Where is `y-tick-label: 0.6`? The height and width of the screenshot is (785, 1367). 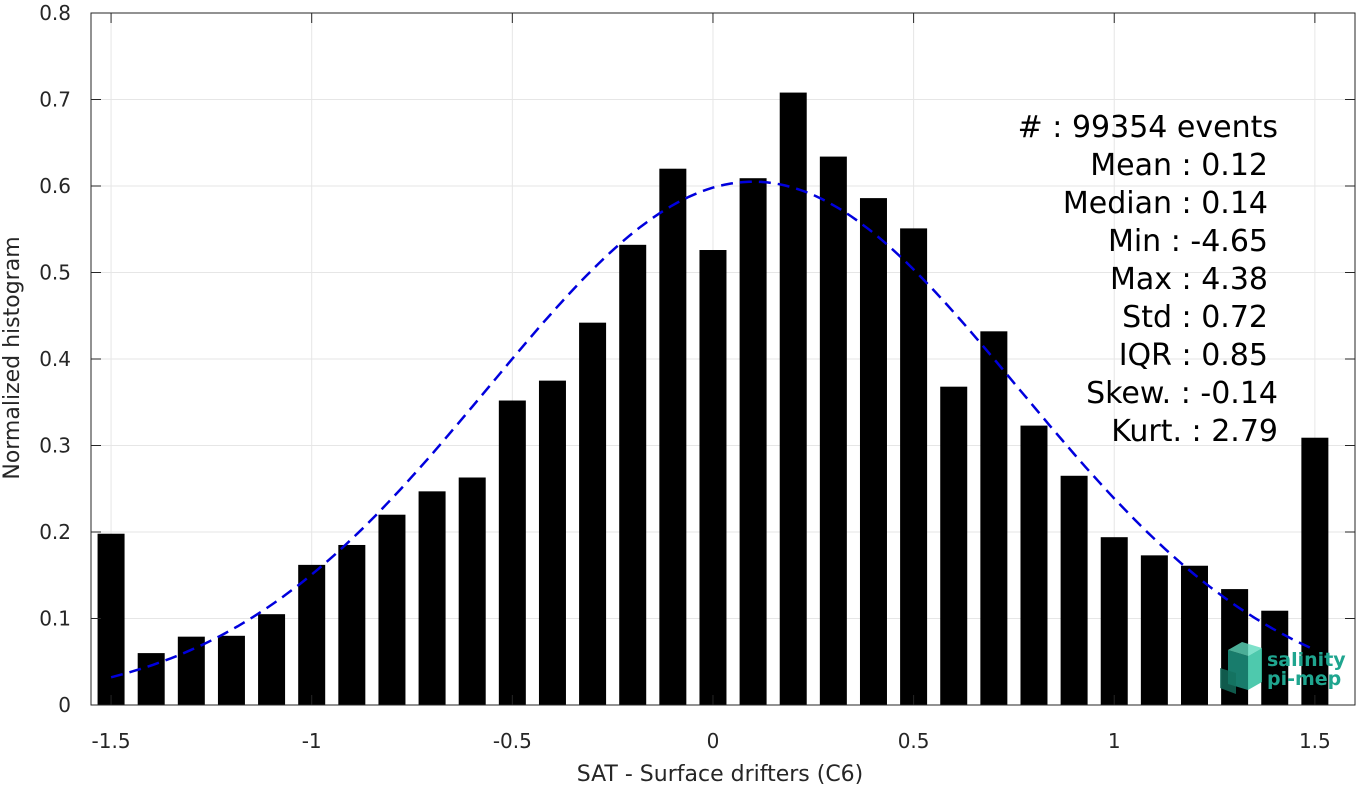
y-tick-label: 0.6 is located at coordinates (55, 186).